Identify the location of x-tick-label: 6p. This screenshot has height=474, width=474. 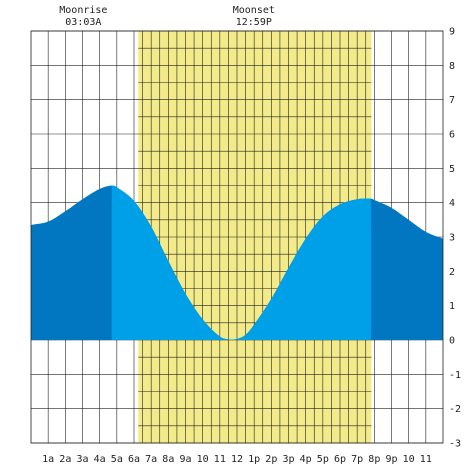
(340, 459).